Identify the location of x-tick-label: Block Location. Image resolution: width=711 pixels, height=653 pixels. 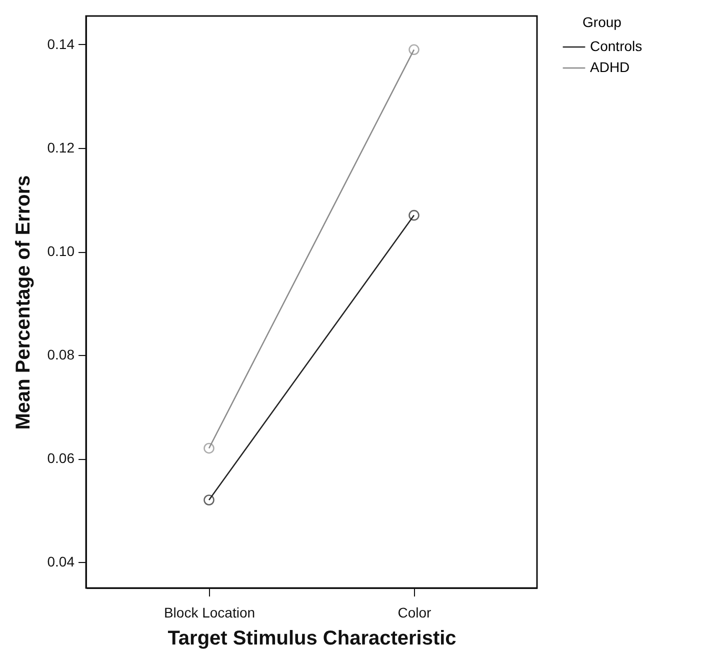
(210, 612).